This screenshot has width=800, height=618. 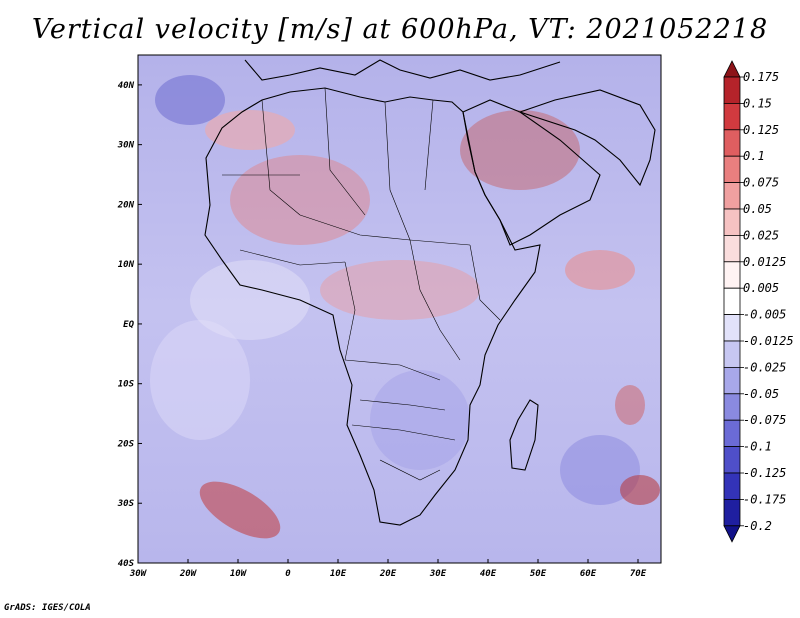 I want to click on colorbar-label: 0.1, so click(x=754, y=156).